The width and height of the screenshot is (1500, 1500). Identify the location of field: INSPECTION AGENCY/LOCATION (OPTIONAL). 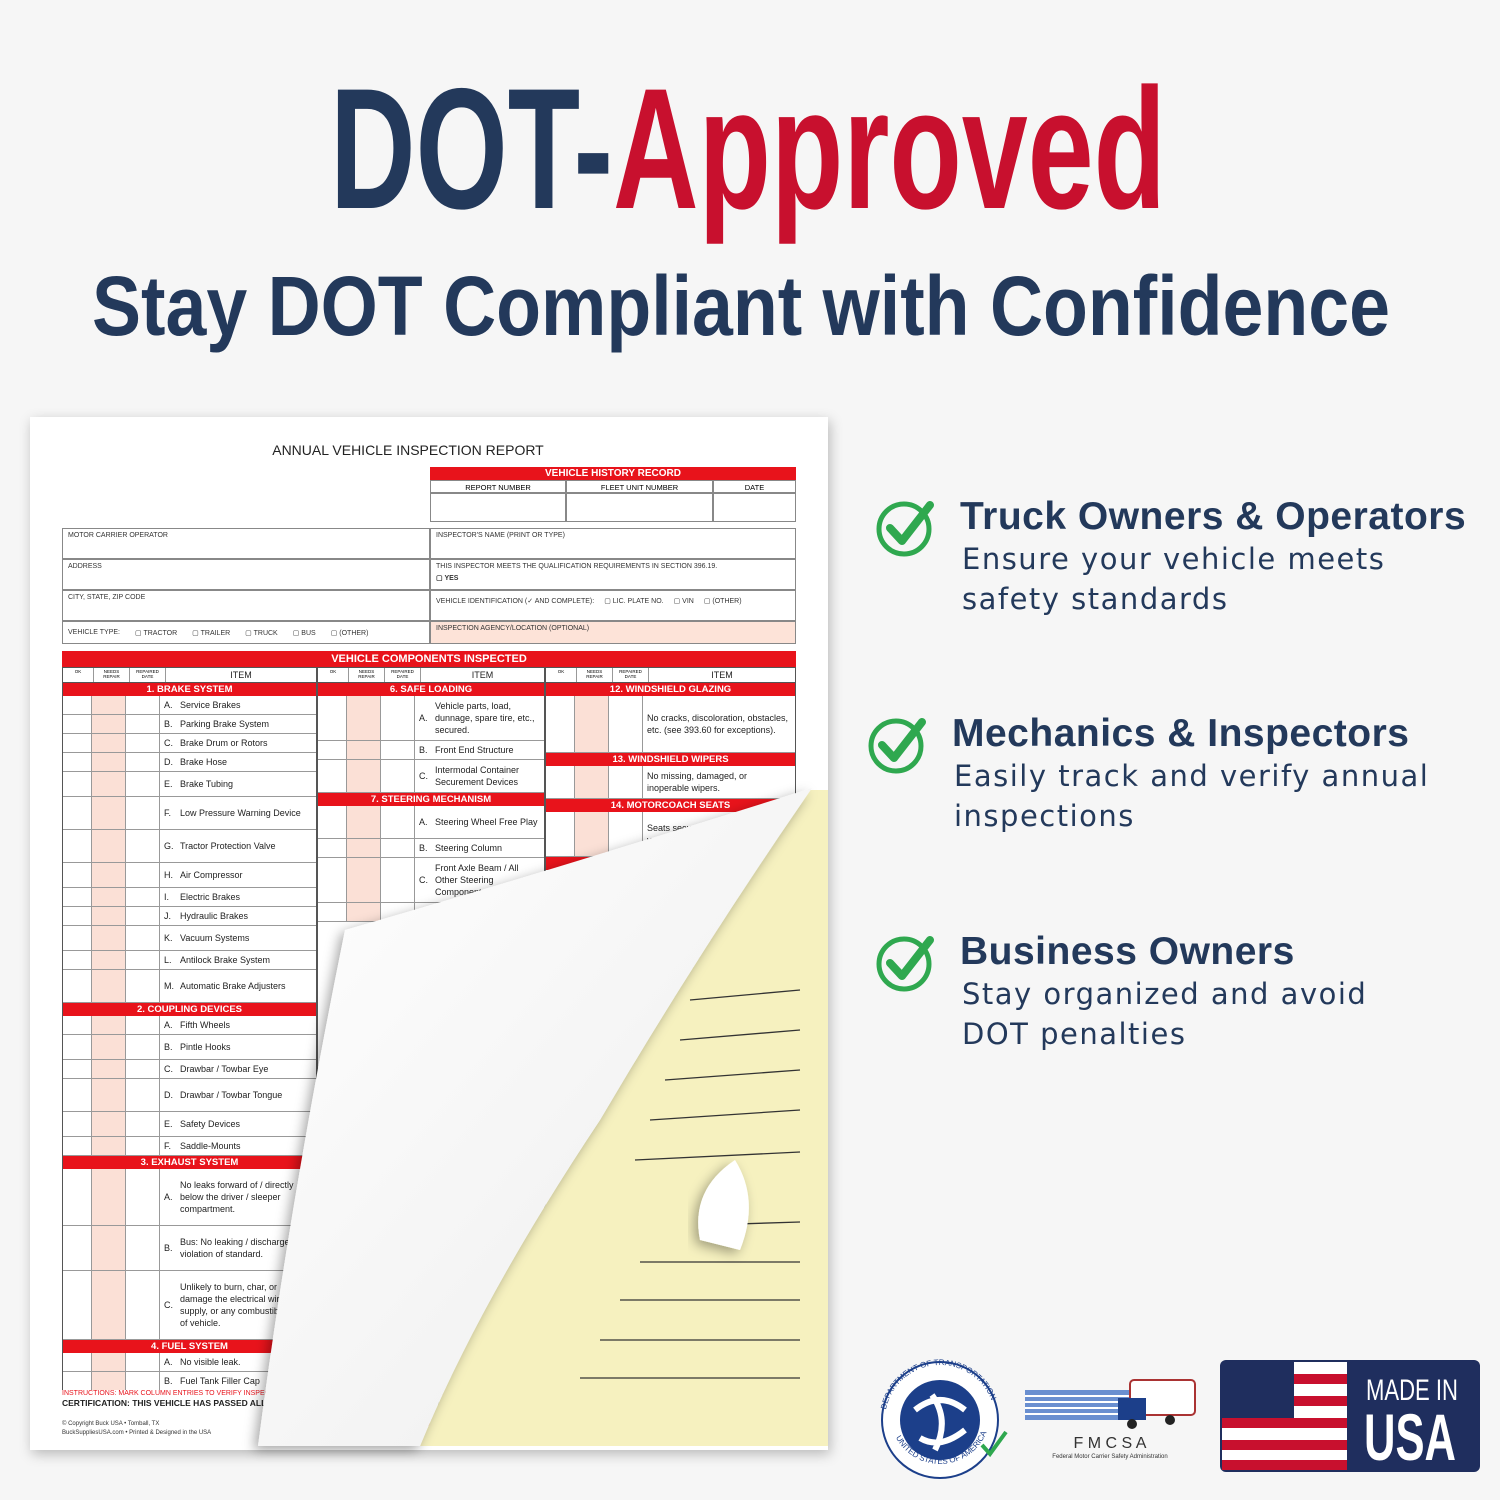
(613, 632).